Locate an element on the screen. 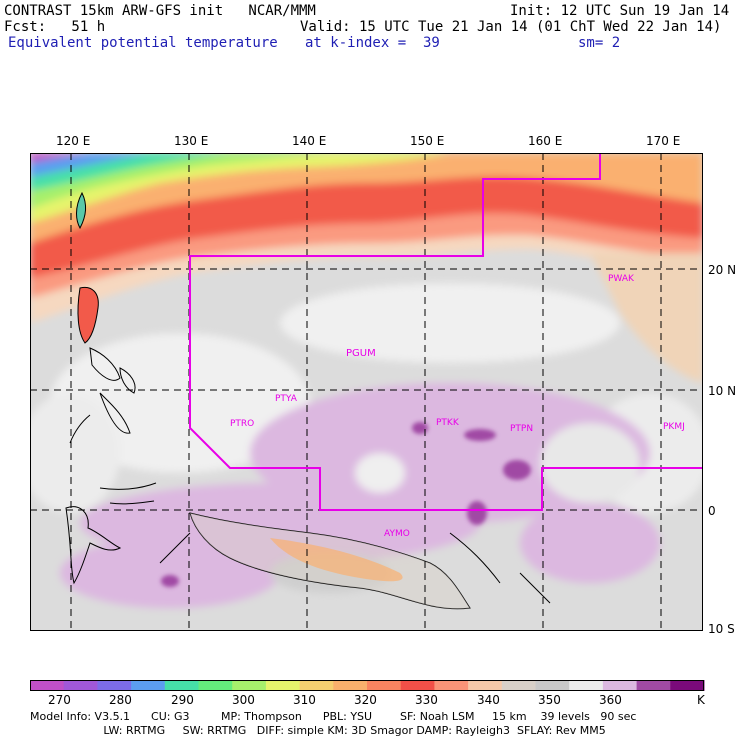 This screenshot has height=740, width=740. lat-label: 10 N is located at coordinates (722, 391).